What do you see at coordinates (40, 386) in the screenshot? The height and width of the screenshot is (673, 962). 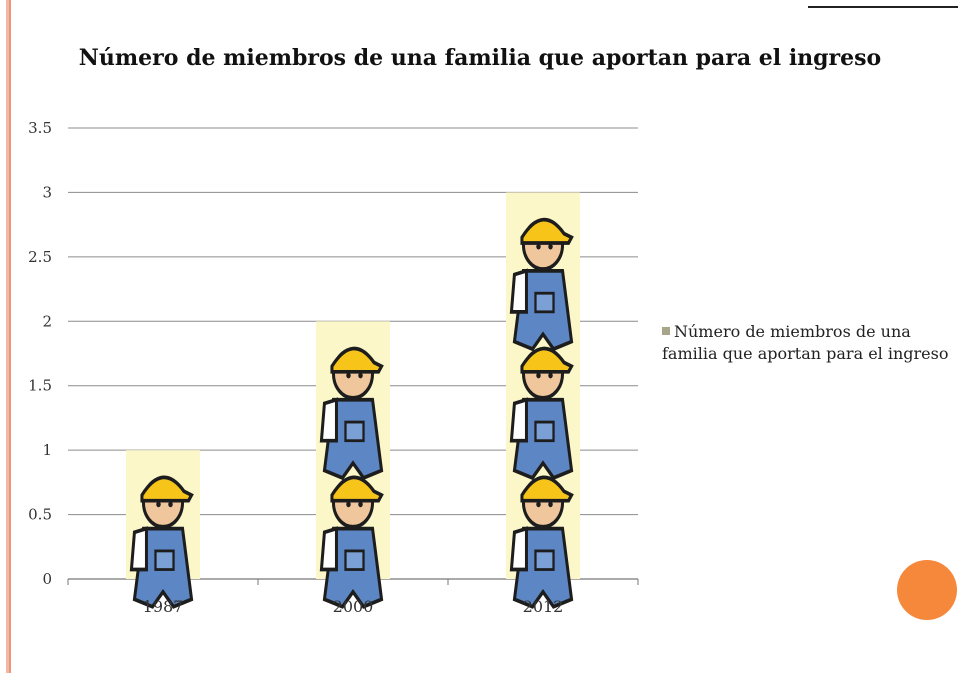 I see `y-tick-label: 1.5` at bounding box center [40, 386].